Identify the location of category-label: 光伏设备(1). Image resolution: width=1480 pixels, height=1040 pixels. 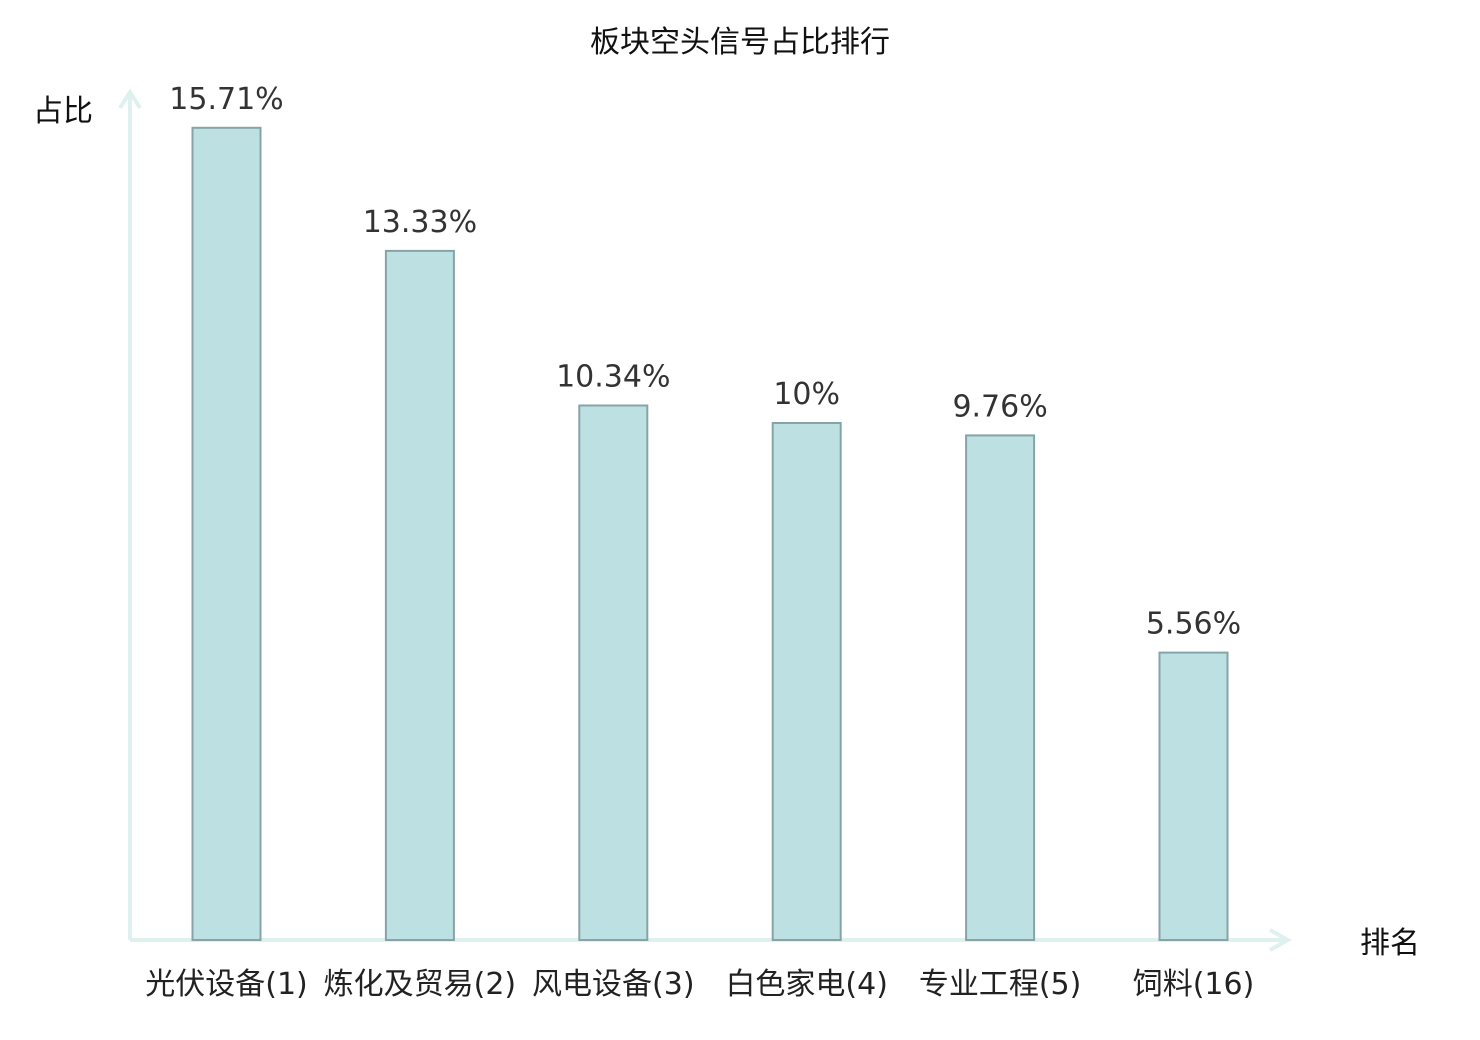
(226, 984).